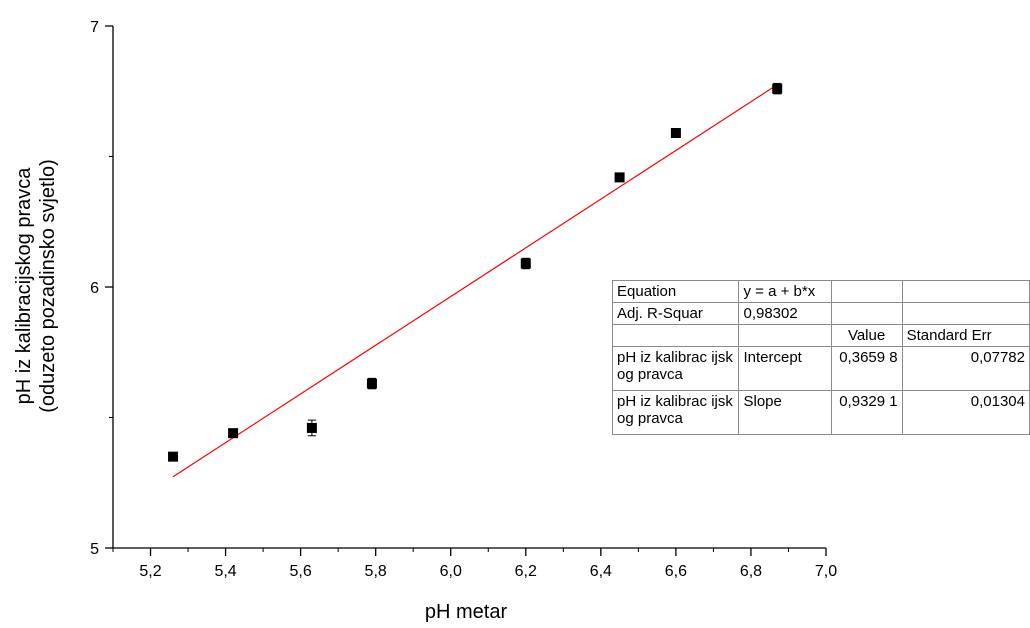 This screenshot has height=628, width=1030. What do you see at coordinates (376, 571) in the screenshot?
I see `x-tick-label: 5,8` at bounding box center [376, 571].